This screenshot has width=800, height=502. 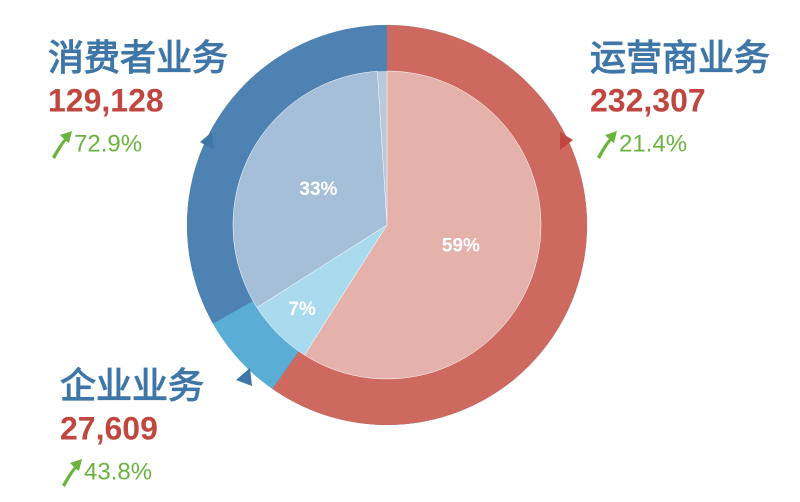 I want to click on pie-slice, so click(x=310, y=189).